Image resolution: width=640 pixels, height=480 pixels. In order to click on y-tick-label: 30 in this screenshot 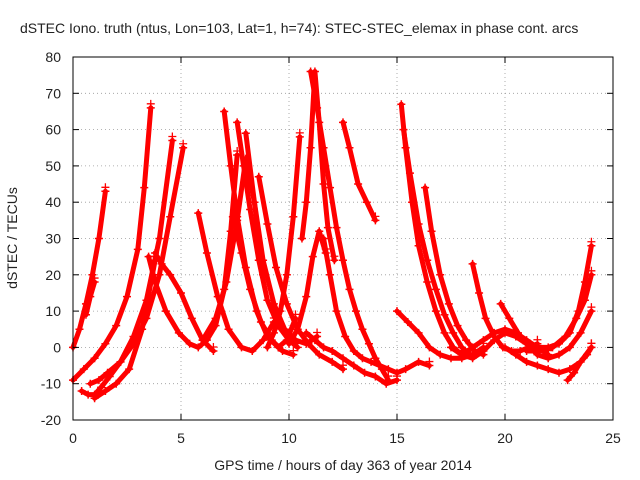, I will do `click(53, 239)`.